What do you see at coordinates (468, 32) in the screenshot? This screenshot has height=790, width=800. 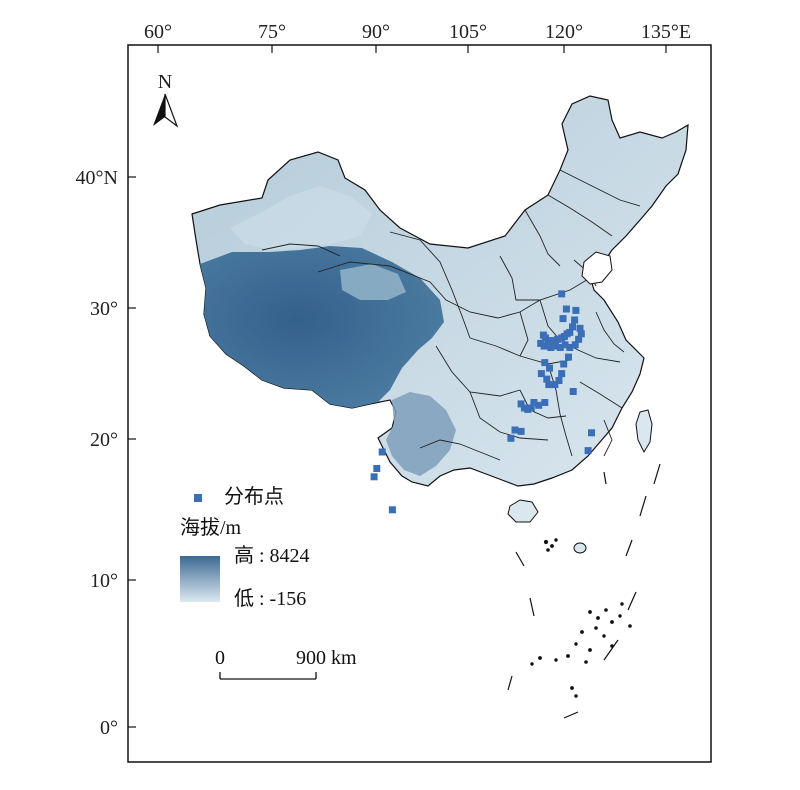 I see `lon-label-105: 105°` at bounding box center [468, 32].